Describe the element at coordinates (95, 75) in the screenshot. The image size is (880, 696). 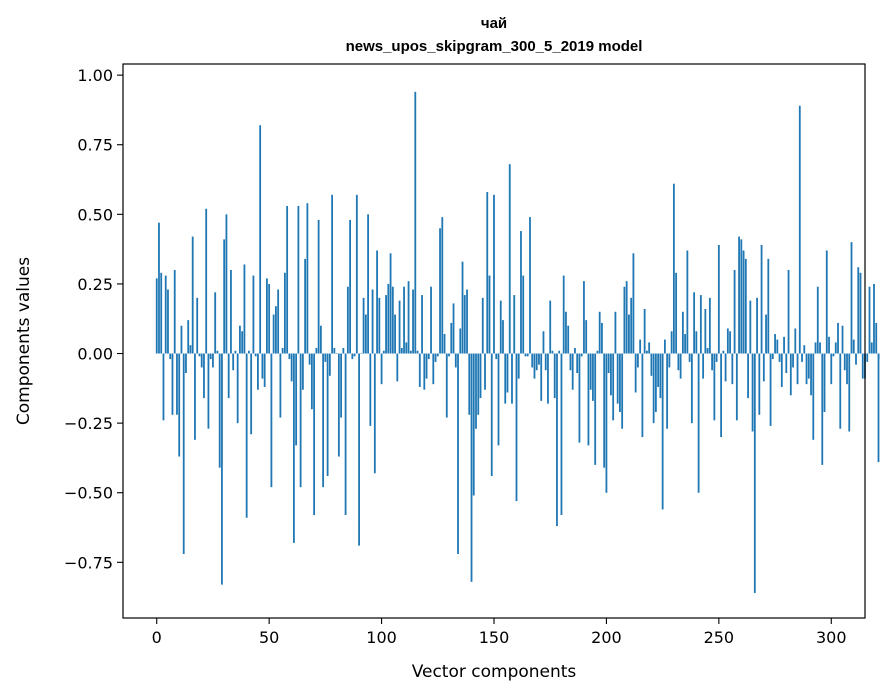
I see `y-tick-label-7: 1.00` at that location.